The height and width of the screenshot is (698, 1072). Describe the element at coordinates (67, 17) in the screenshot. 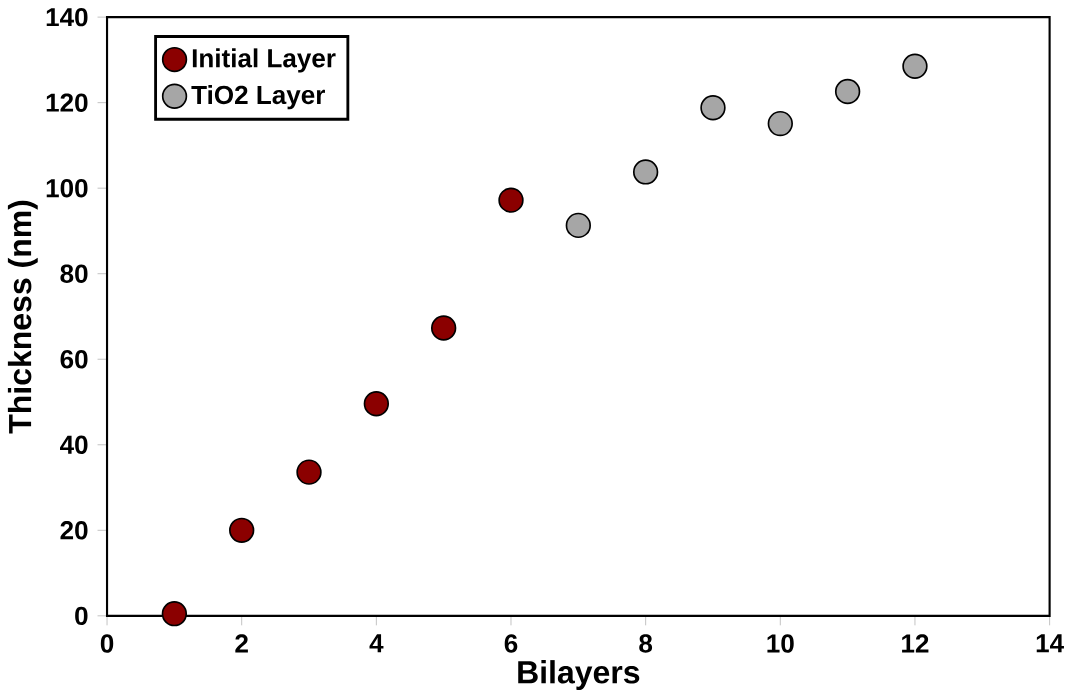

I see `y-tick-label: 140` at that location.